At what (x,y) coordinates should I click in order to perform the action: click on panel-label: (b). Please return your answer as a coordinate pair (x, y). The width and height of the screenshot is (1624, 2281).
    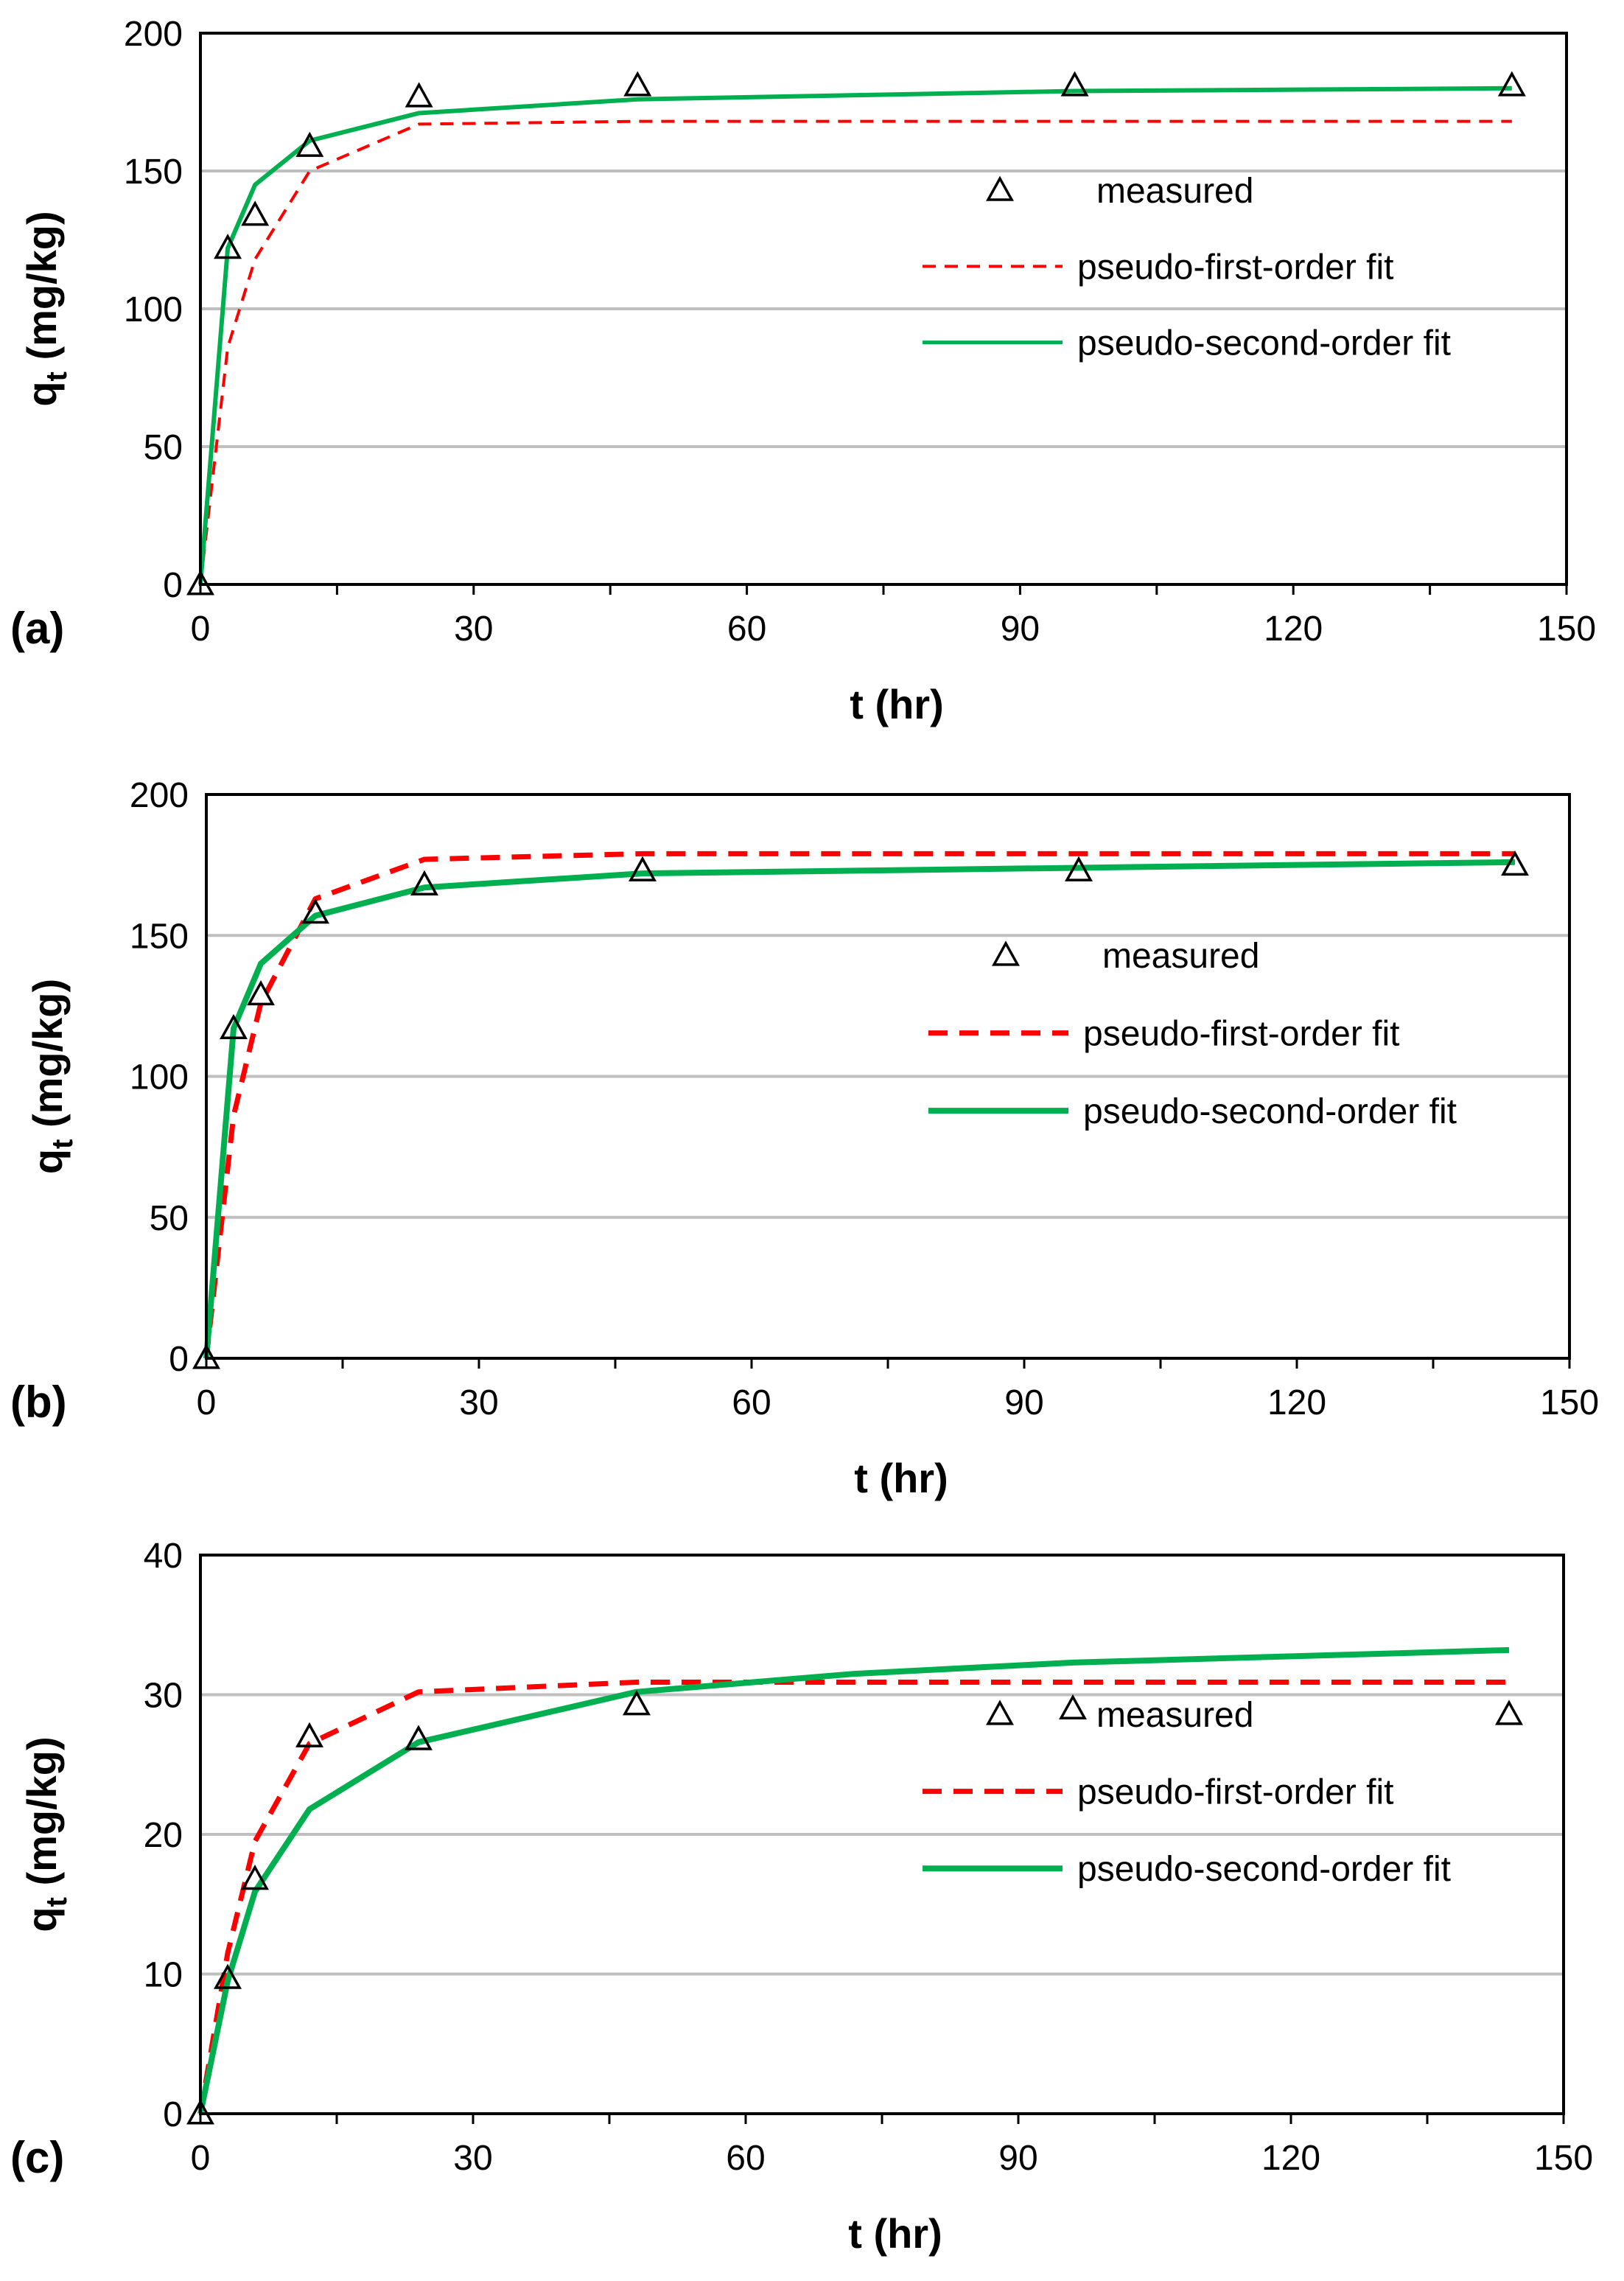
    Looking at the image, I should click on (38, 1402).